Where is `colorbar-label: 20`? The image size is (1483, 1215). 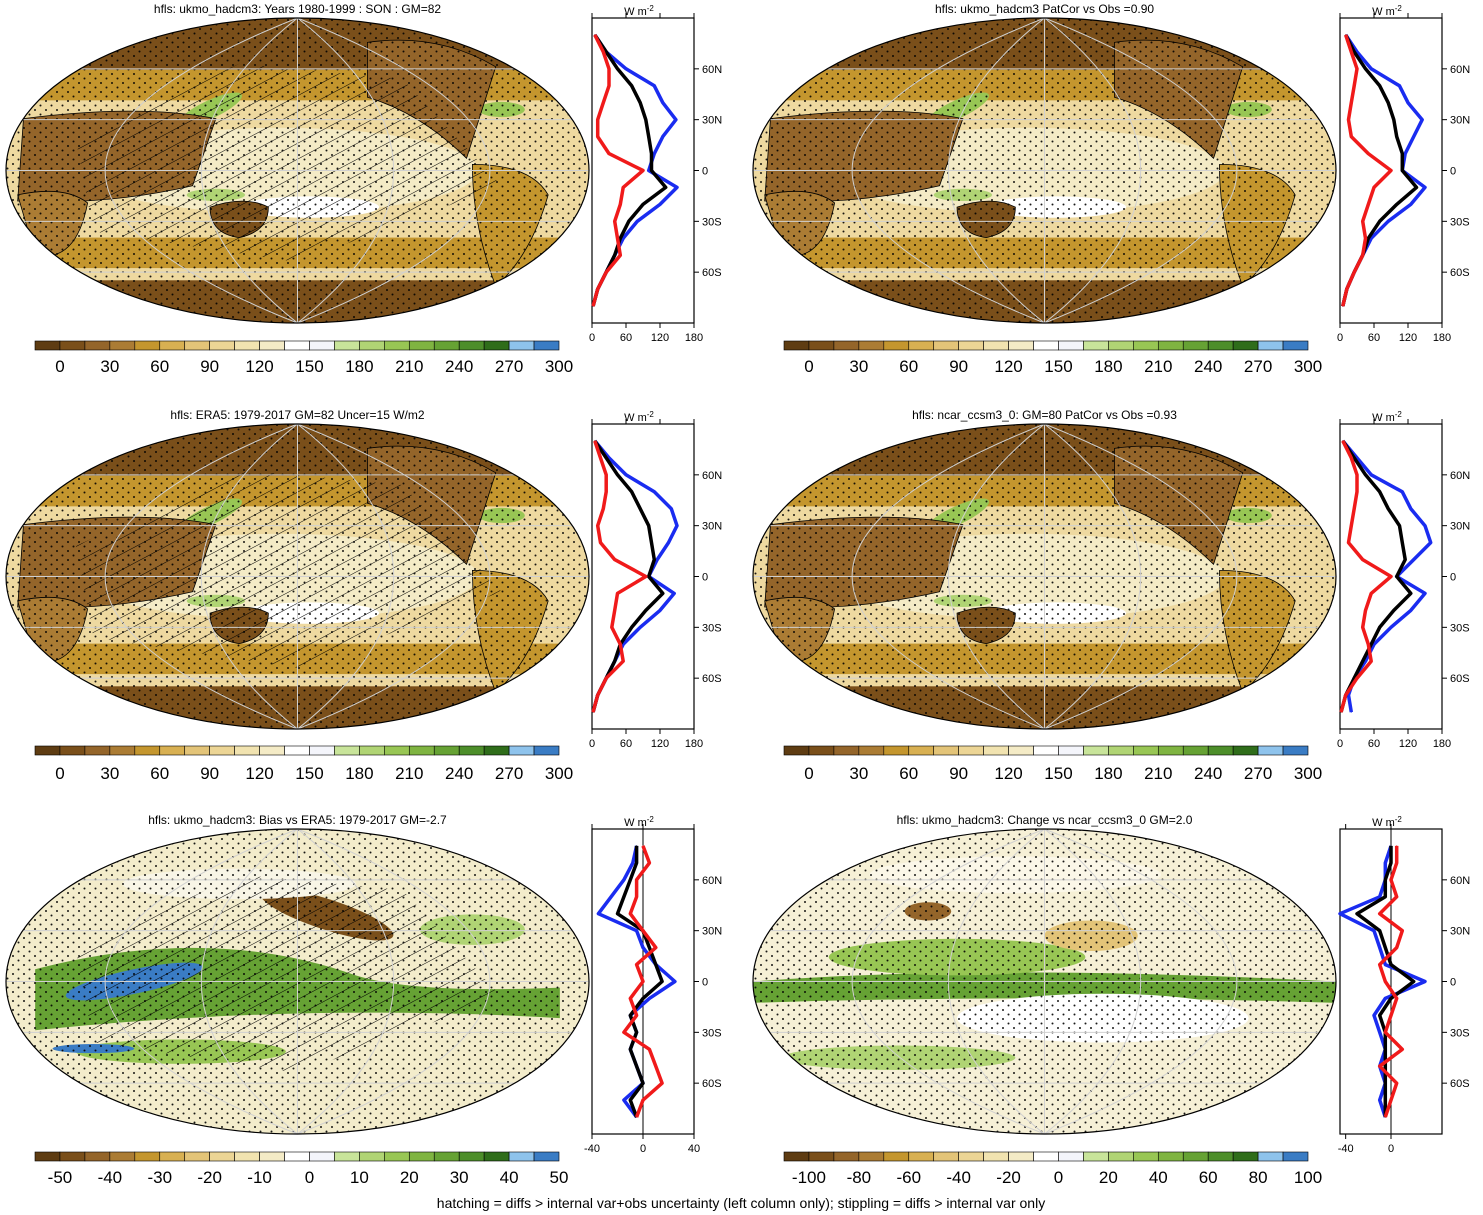 colorbar-label: 20 is located at coordinates (1108, 1177).